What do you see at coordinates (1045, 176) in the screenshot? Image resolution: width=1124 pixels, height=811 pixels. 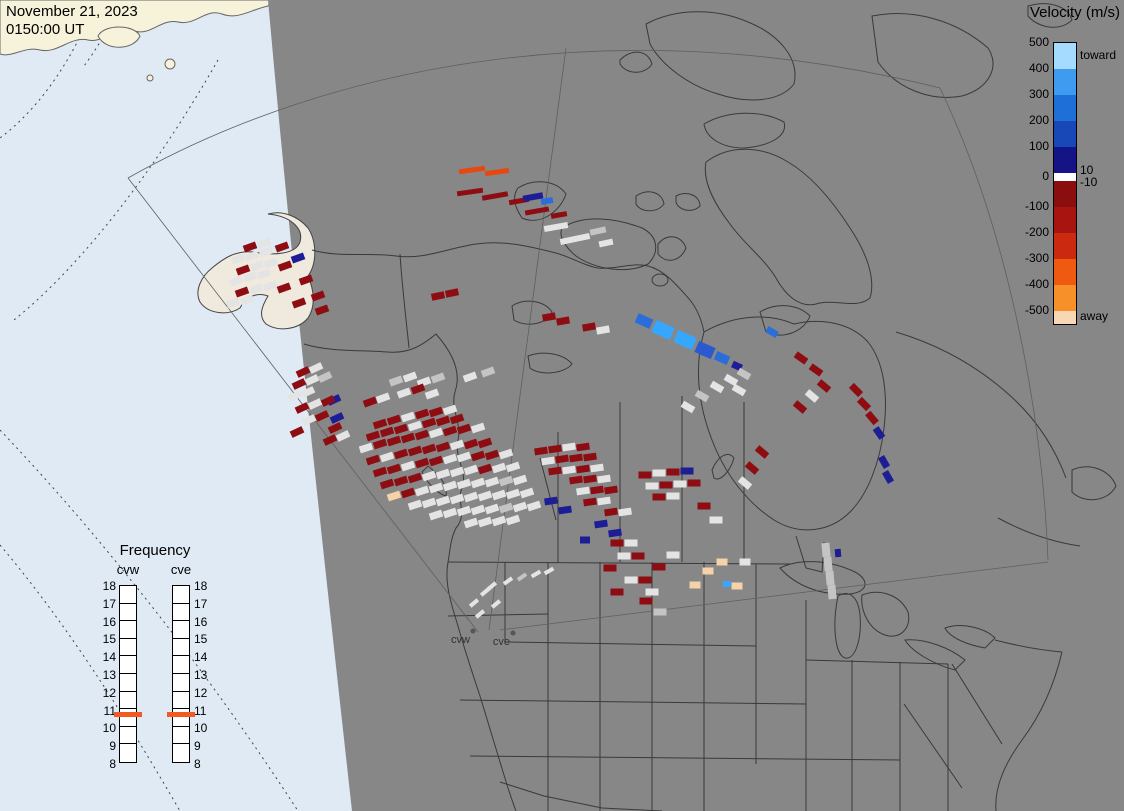 I see `velocity-tick-label: 0` at bounding box center [1045, 176].